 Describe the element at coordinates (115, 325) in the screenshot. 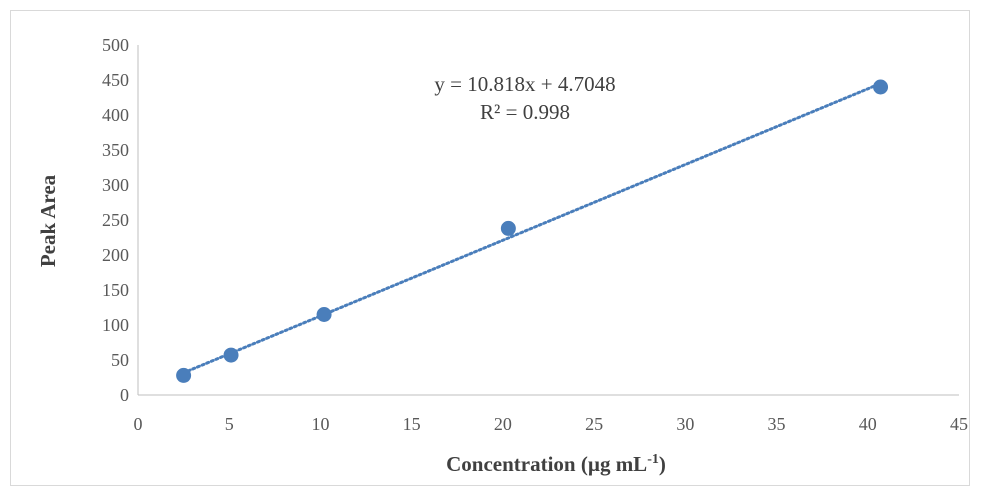

I see `y-tick-label: 100` at that location.